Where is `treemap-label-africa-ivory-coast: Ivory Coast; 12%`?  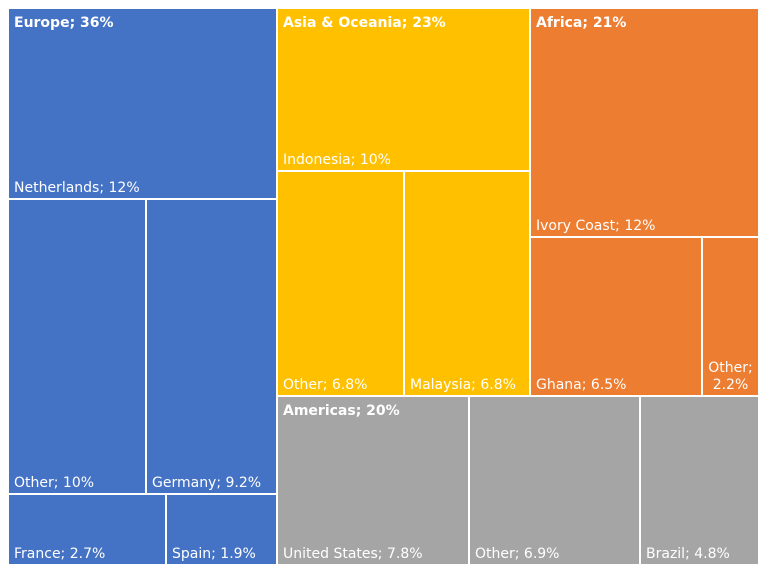
treemap-label-africa-ivory-coast: Ivory Coast; 12% is located at coordinates (595, 226).